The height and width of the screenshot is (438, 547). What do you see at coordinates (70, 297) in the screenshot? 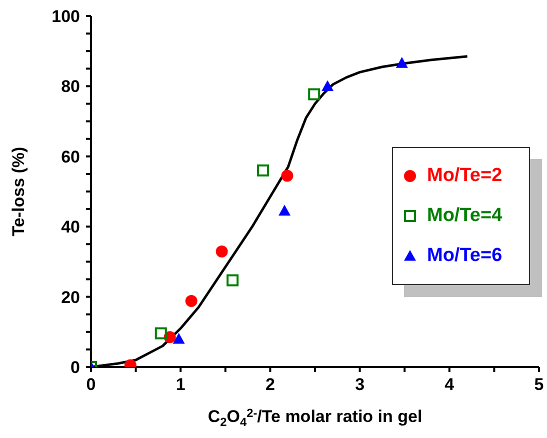
I see `y-tick-label: 20` at bounding box center [70, 297].